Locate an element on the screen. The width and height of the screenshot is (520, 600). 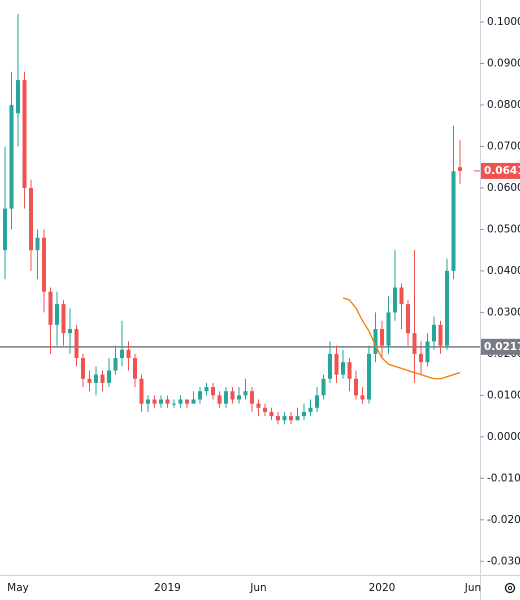
settings-icon is located at coordinates (510, 588).